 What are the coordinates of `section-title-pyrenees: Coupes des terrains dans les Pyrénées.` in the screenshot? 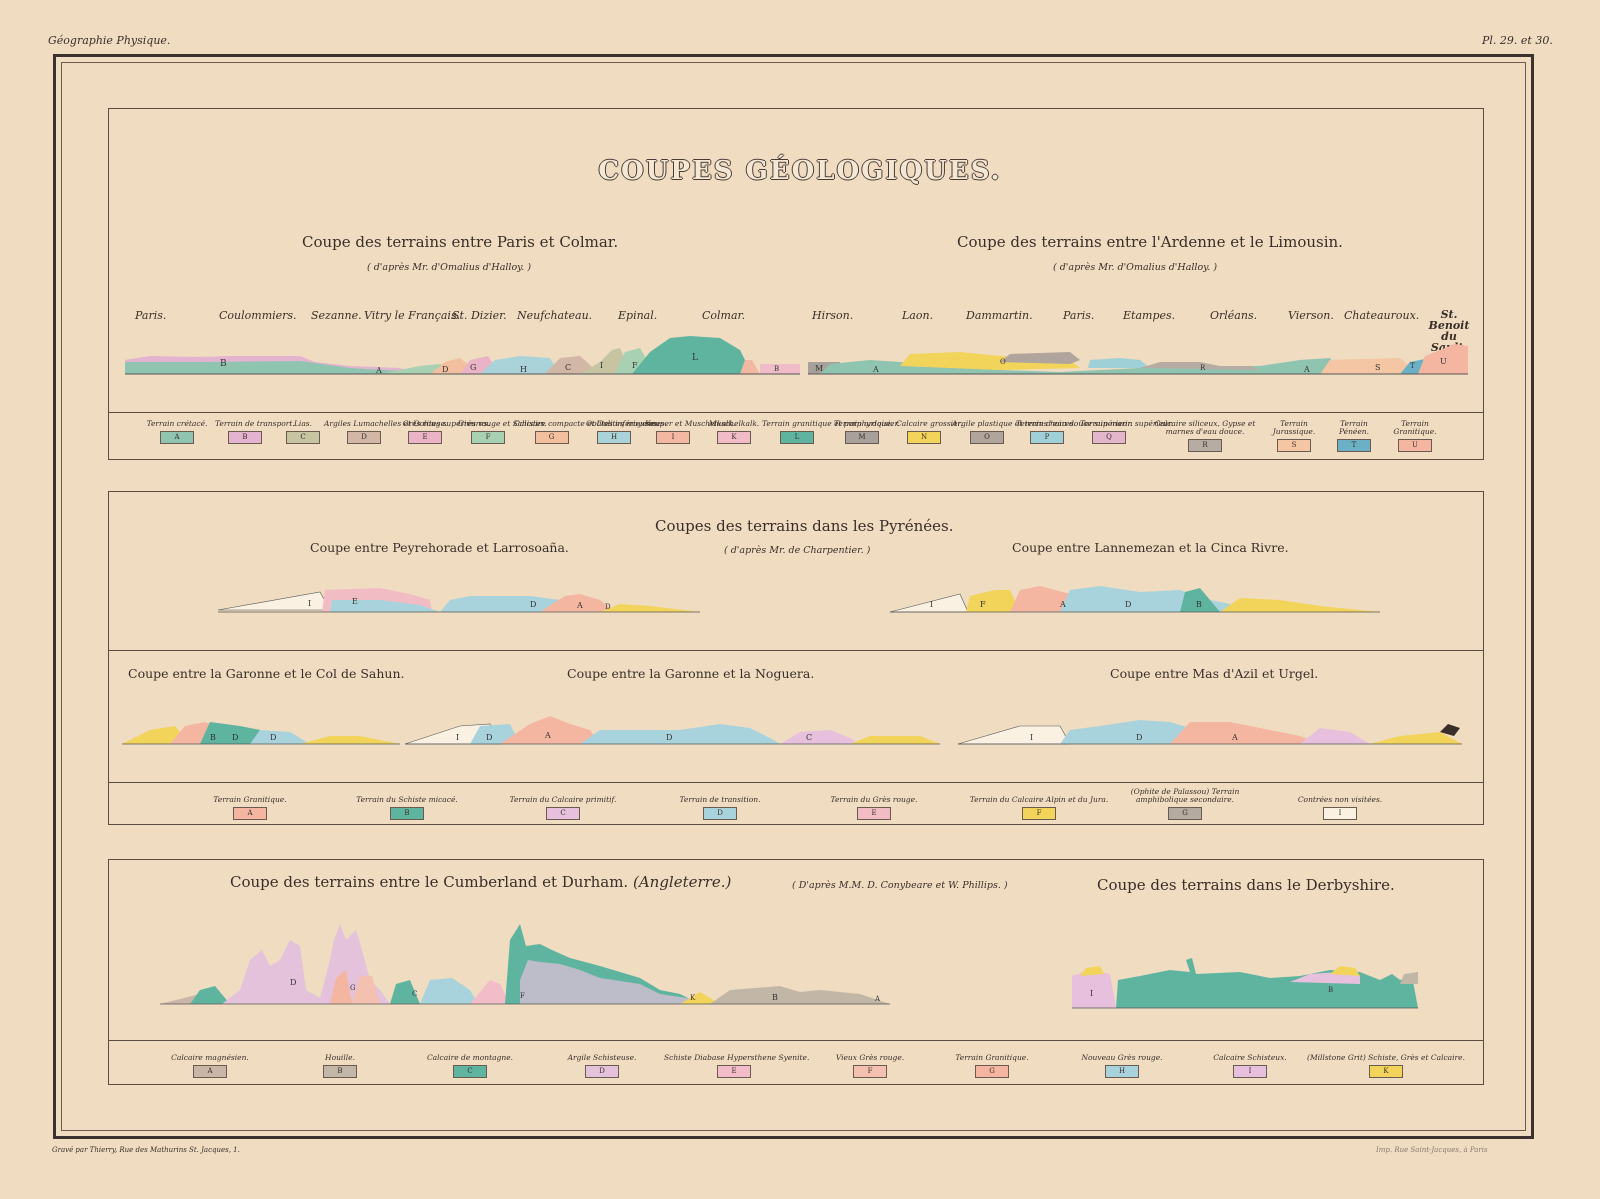 It's located at (804, 526).